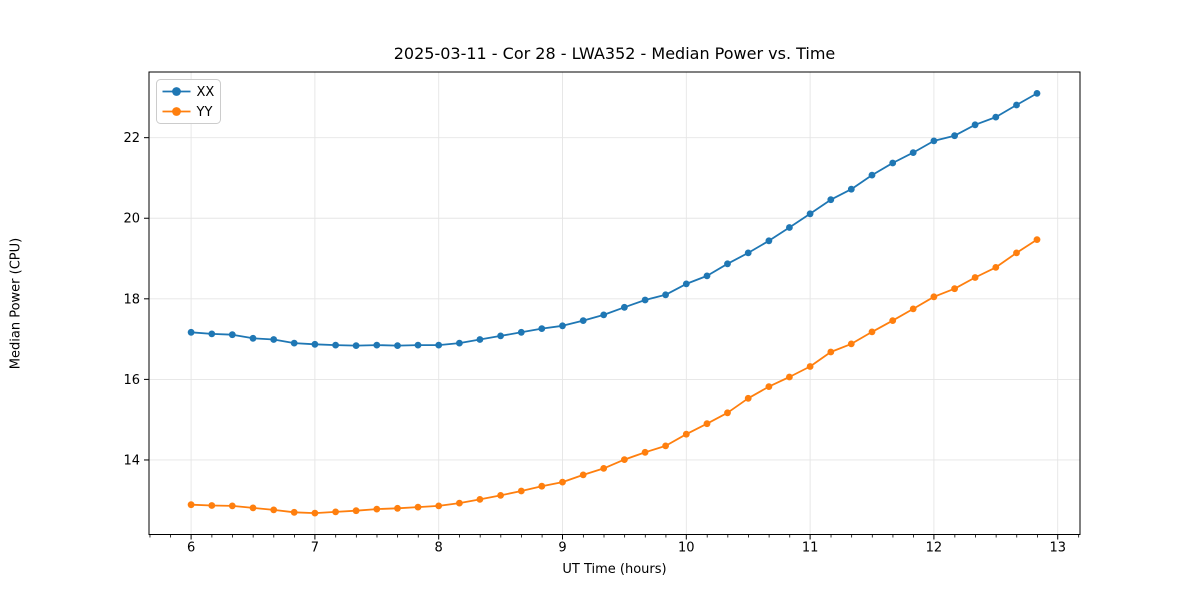  Describe the element at coordinates (810, 548) in the screenshot. I see `x-tick-label: 11` at that location.